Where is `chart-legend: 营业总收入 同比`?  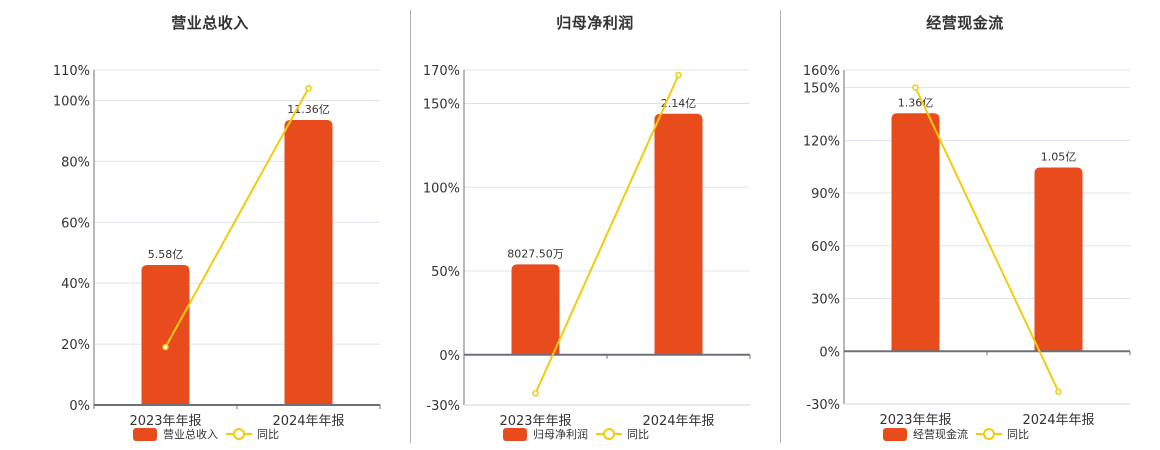 chart-legend: 营业总收入 同比 is located at coordinates (210, 434).